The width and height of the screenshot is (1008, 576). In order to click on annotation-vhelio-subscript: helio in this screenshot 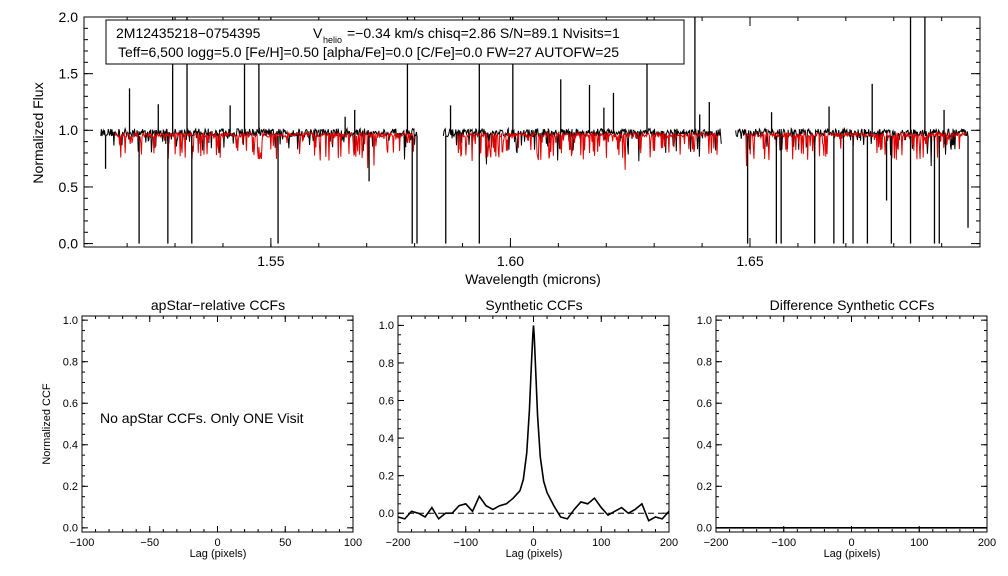, I will do `click(332, 40)`.